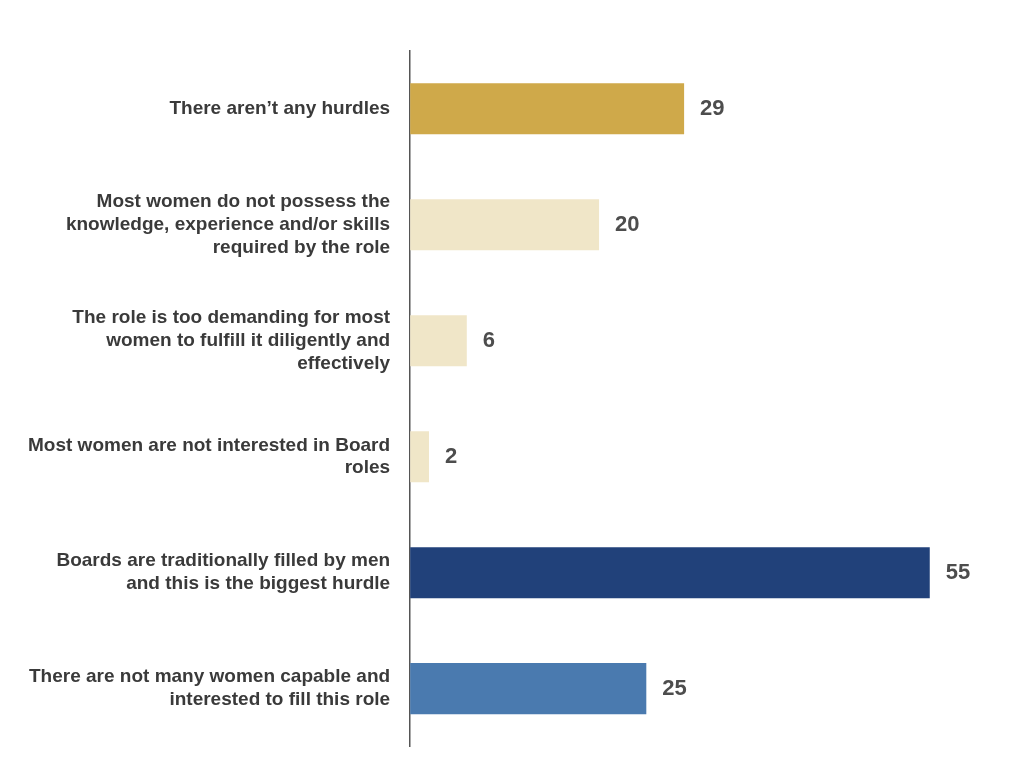  What do you see at coordinates (280, 108) in the screenshot?
I see `y-tick-label: There aren’t any hurdles` at bounding box center [280, 108].